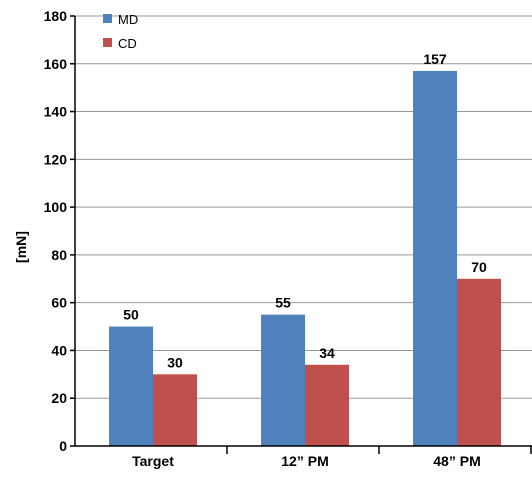  I want to click on legend: MD CD, so click(120, 31).